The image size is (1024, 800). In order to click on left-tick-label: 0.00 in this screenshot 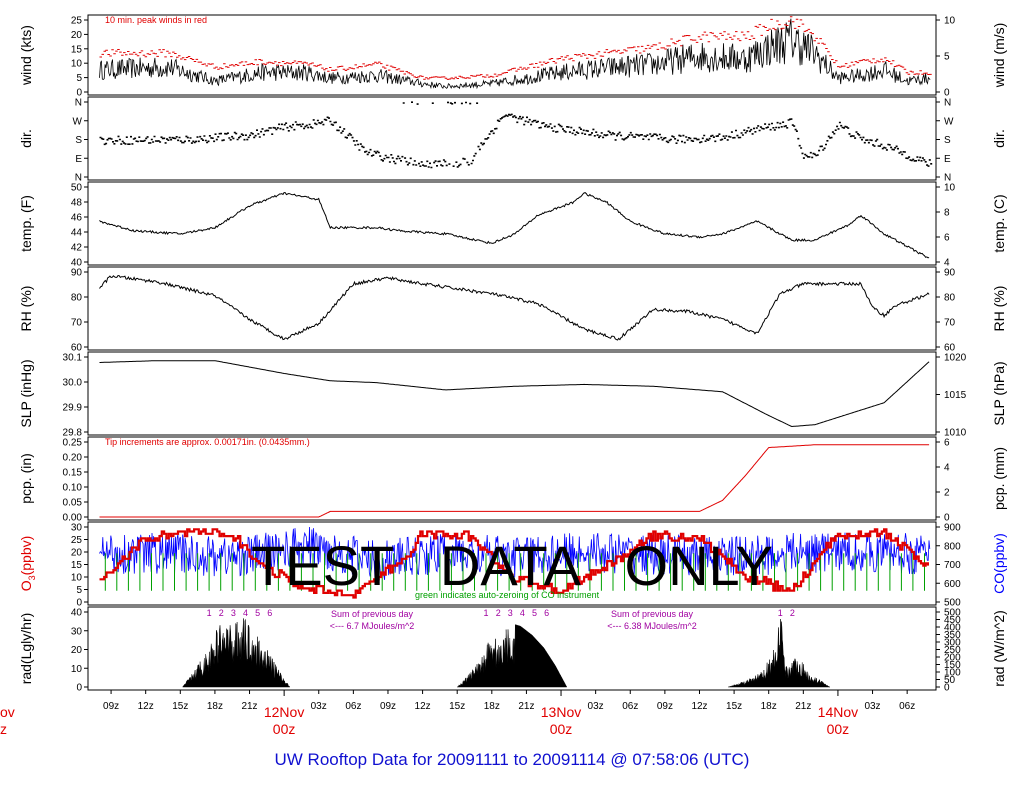, I will do `click(73, 518)`.